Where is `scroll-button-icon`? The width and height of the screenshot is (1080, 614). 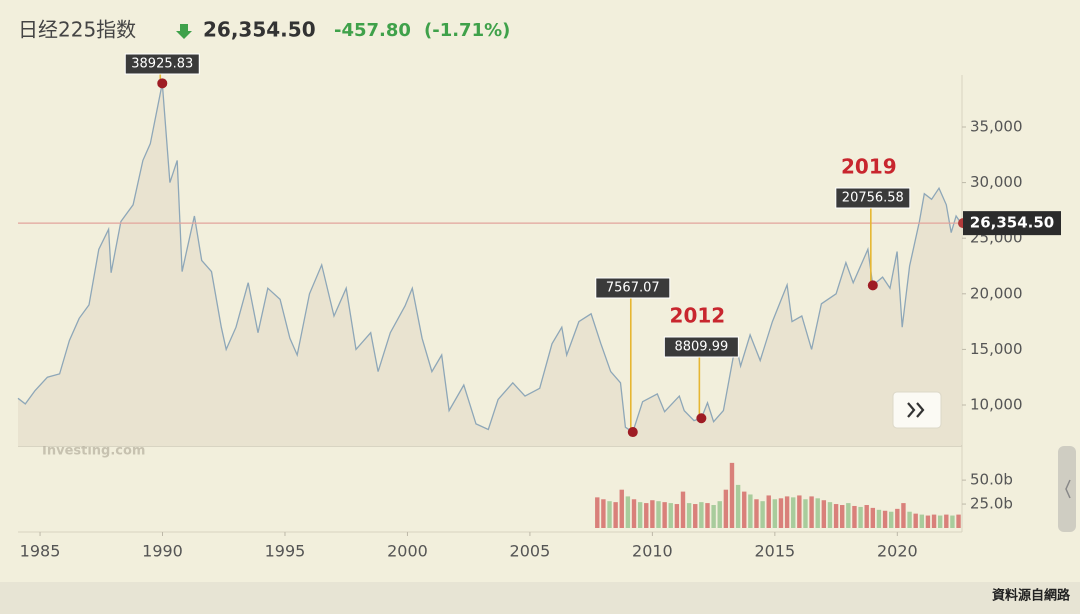
scroll-button-icon is located at coordinates (916, 410).